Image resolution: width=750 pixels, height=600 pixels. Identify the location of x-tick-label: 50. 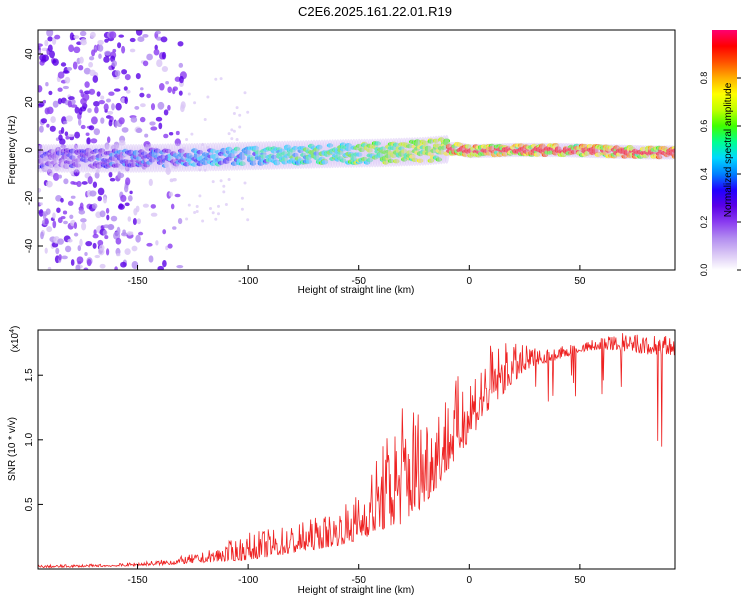
(580, 580).